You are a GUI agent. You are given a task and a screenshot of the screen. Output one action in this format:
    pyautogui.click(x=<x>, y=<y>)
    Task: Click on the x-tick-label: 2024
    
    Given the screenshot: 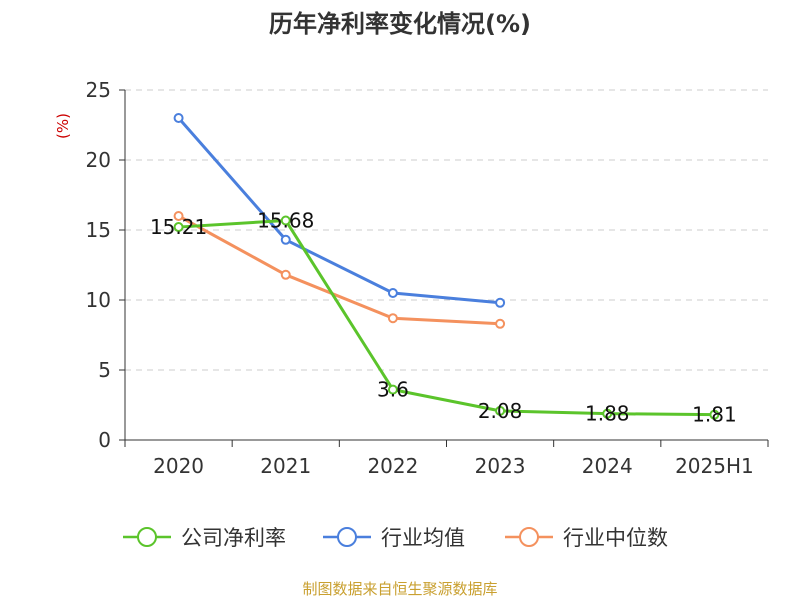 What is the action you would take?
    pyautogui.click(x=607, y=466)
    